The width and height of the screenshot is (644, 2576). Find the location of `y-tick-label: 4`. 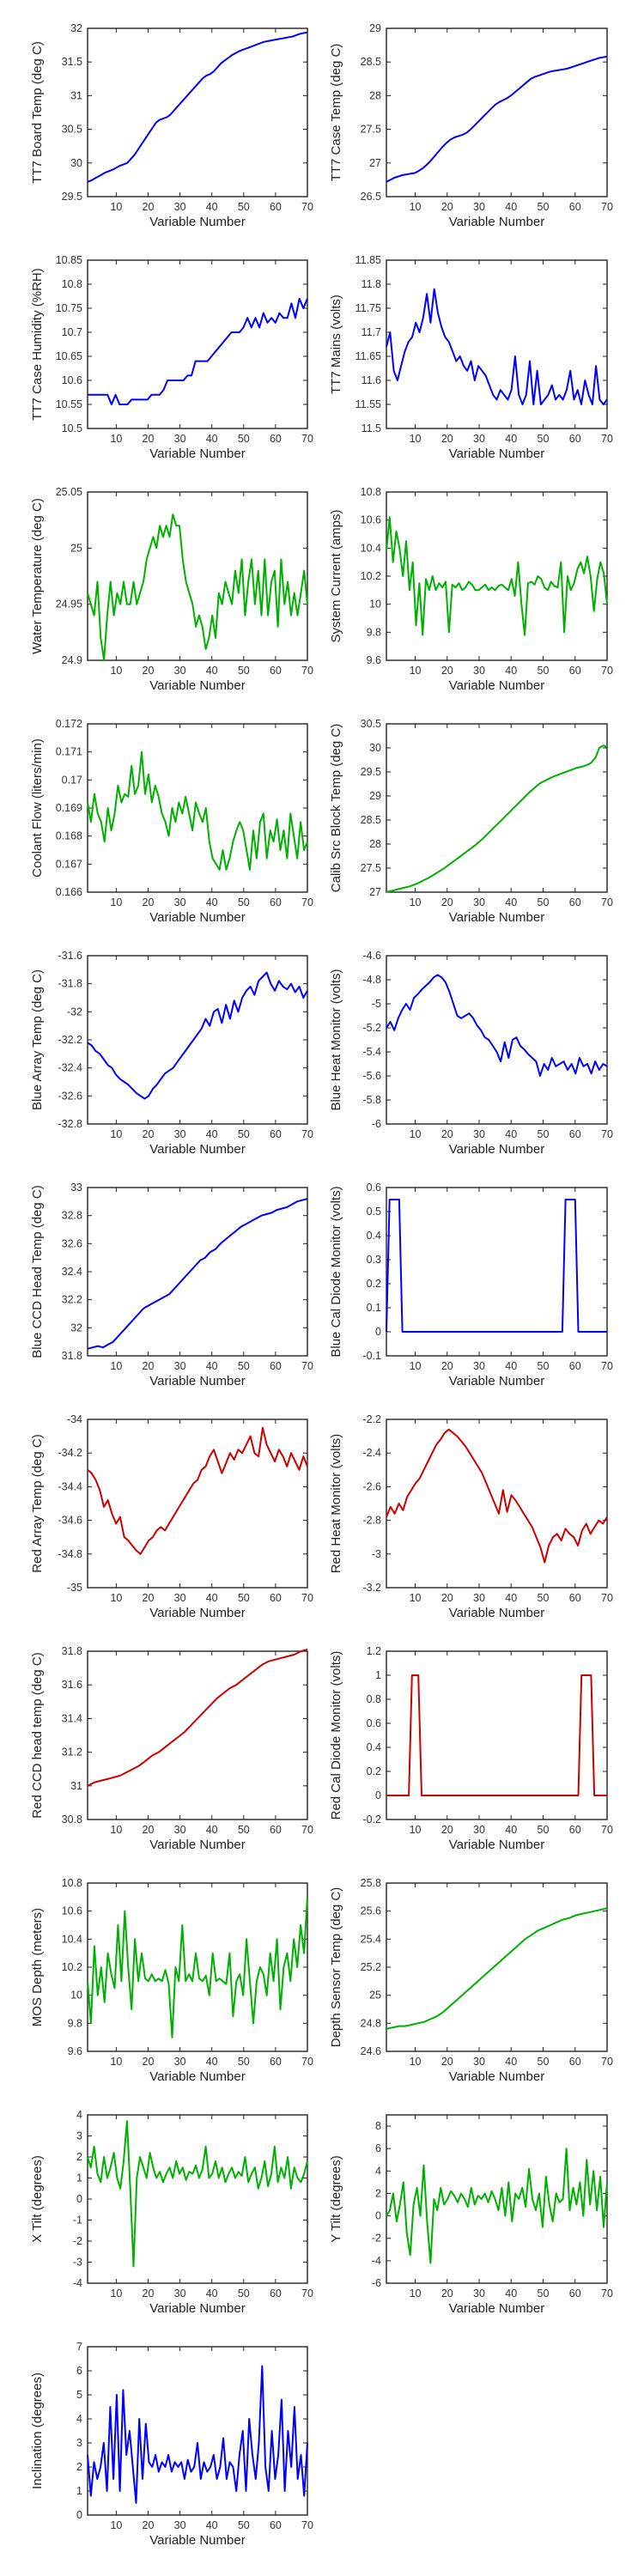

y-tick-label: 4 is located at coordinates (79, 2115).